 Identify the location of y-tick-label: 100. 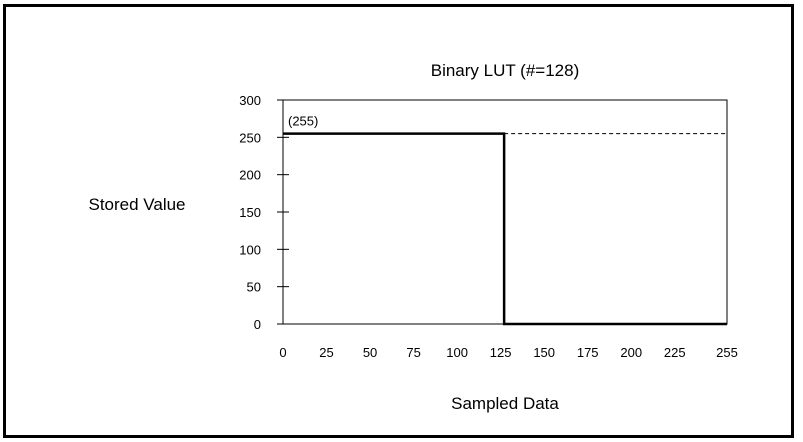
(250, 249).